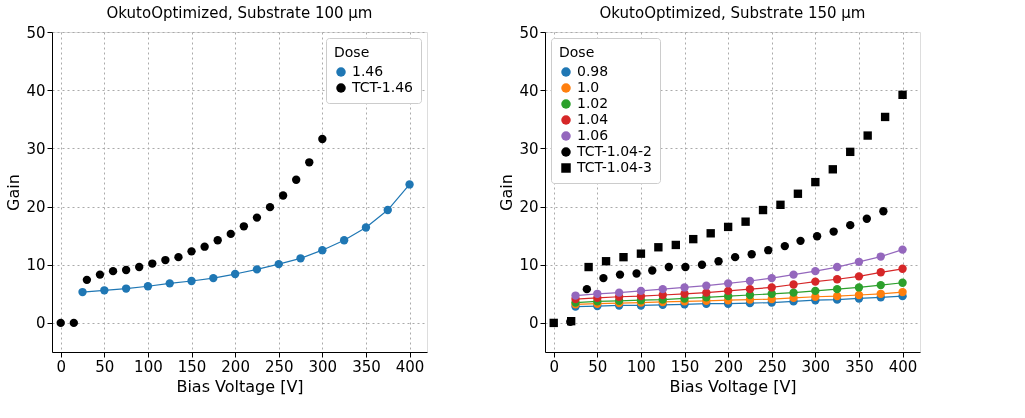  What do you see at coordinates (533, 323) in the screenshot?
I see `y-tick-label: 0` at bounding box center [533, 323].